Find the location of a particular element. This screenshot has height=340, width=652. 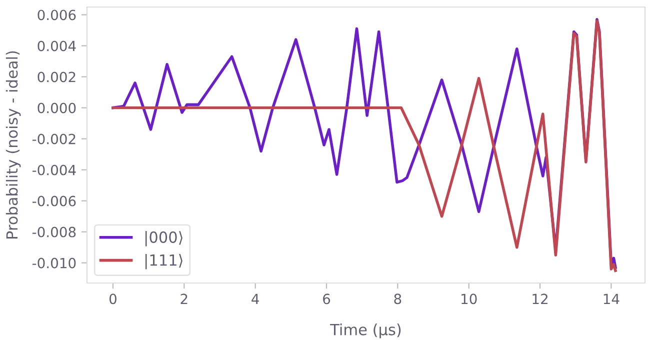

legend-label: |111⟩ is located at coordinates (163, 262).